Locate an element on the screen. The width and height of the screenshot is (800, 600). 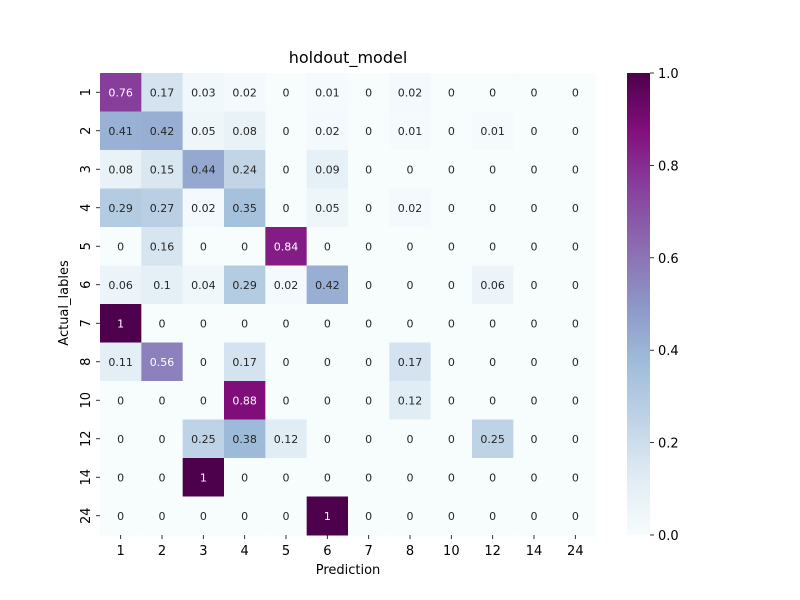
cell-value-label: 0.12 is located at coordinates (410, 400).